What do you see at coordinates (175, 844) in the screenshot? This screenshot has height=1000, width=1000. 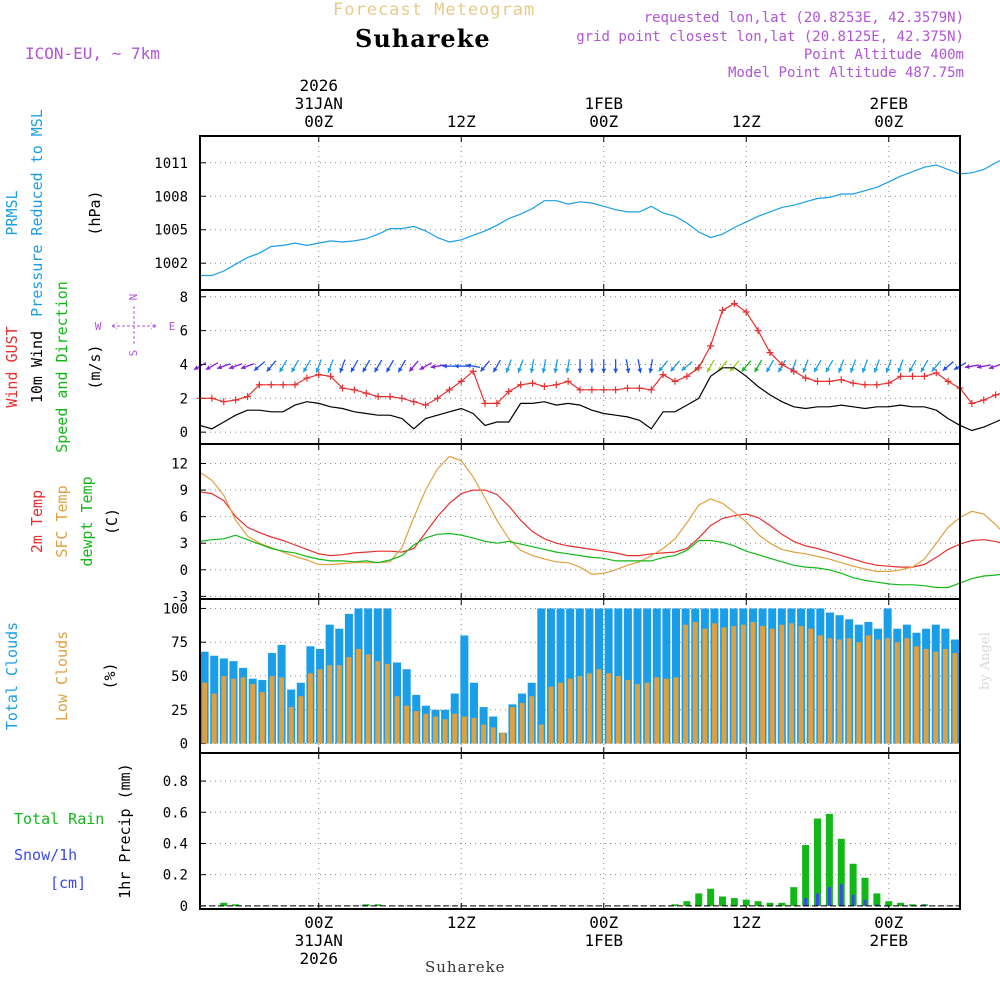 I see `y-tick-label: 0.4` at bounding box center [175, 844].